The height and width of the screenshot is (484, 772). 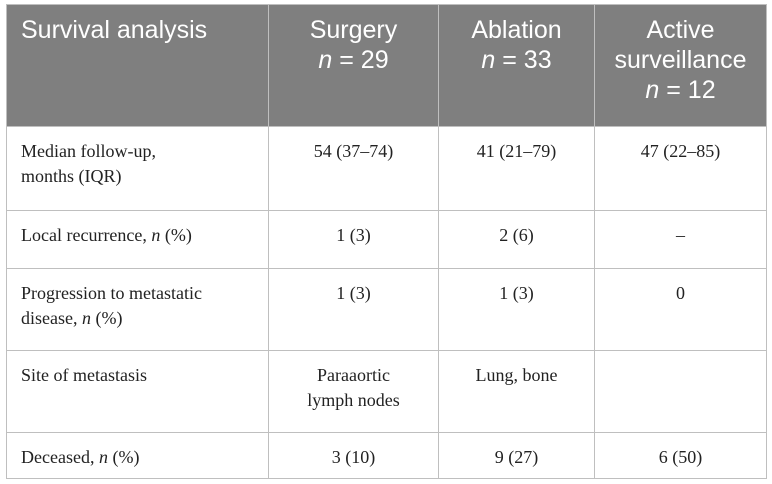 I want to click on row-label-progression: Progression to metastatic disease, n (%), so click(x=137, y=309).